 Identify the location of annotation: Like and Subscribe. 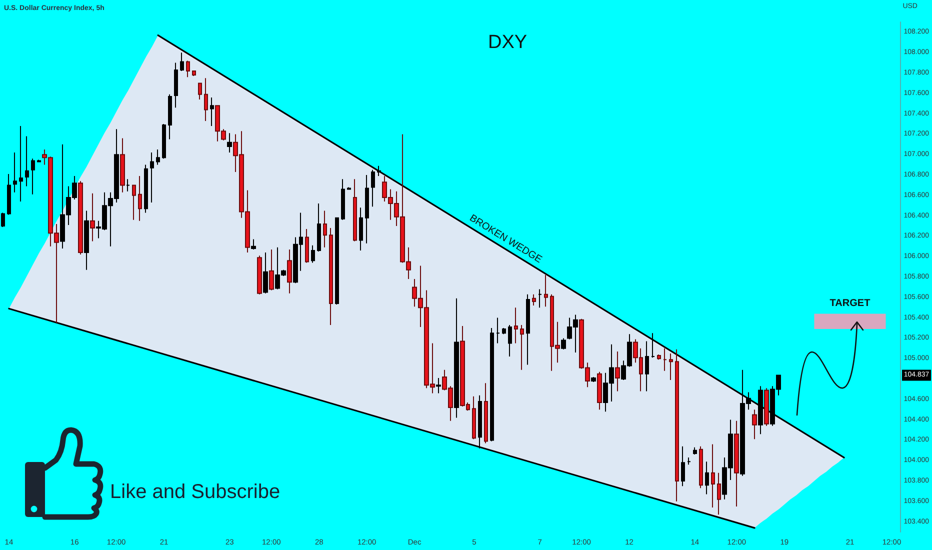
(195, 492).